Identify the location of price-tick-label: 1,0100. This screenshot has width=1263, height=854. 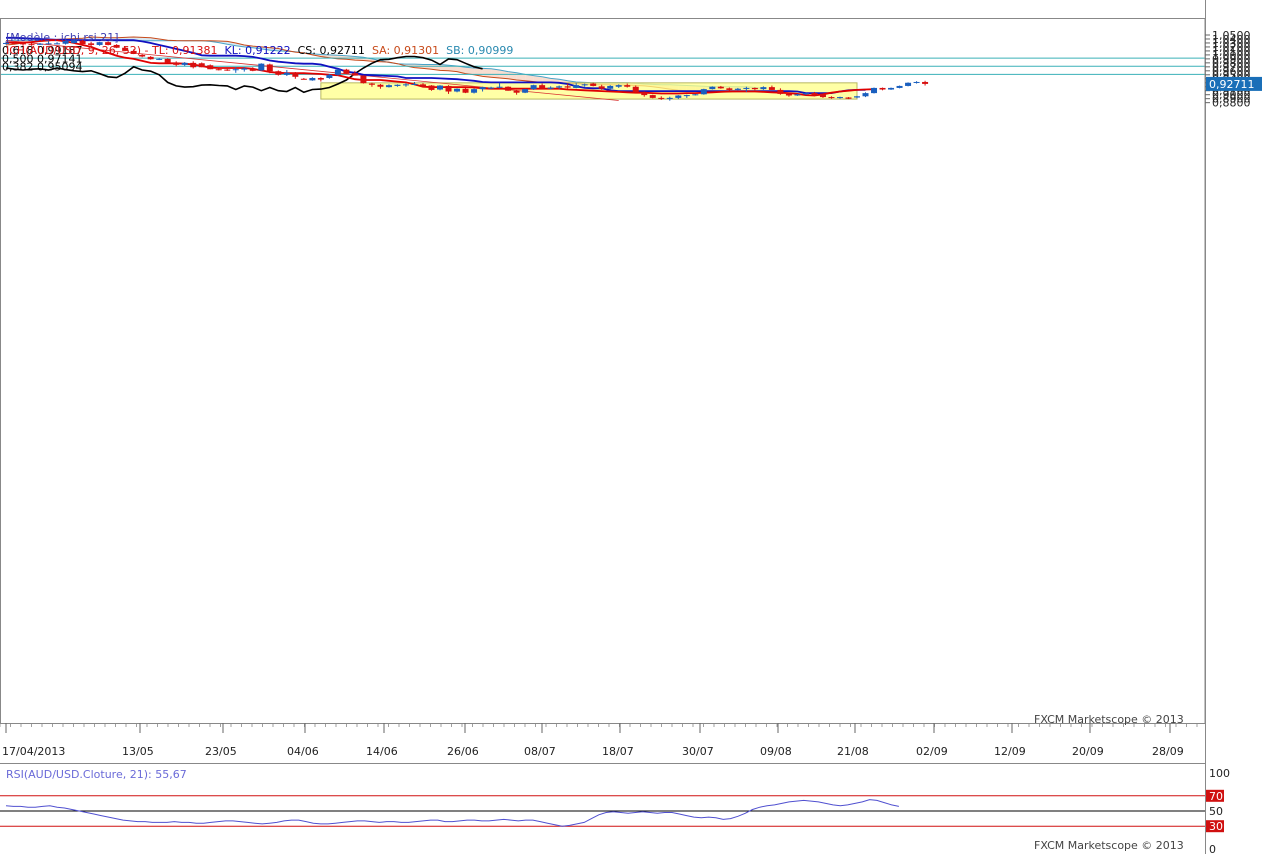
(1231, 51).